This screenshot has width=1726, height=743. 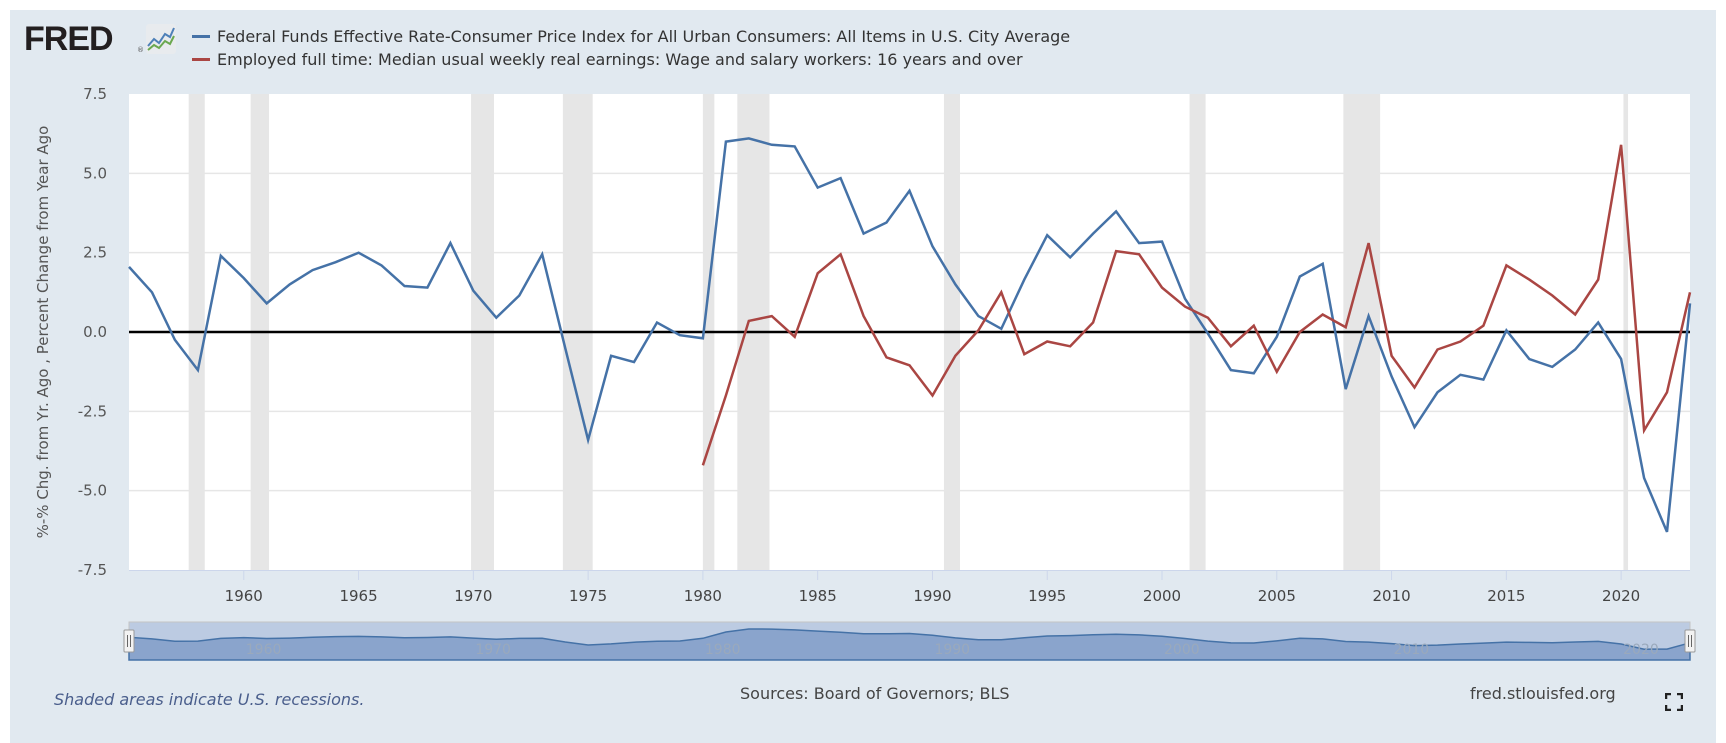 I want to click on x-tick-label: 1980, so click(x=703, y=596).